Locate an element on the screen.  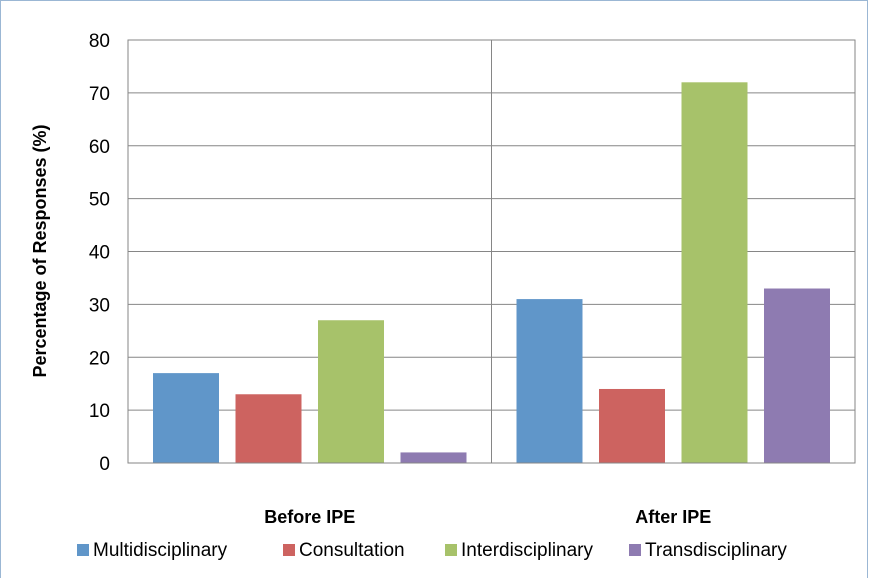
y-tick-label: 80 is located at coordinates (99, 41).